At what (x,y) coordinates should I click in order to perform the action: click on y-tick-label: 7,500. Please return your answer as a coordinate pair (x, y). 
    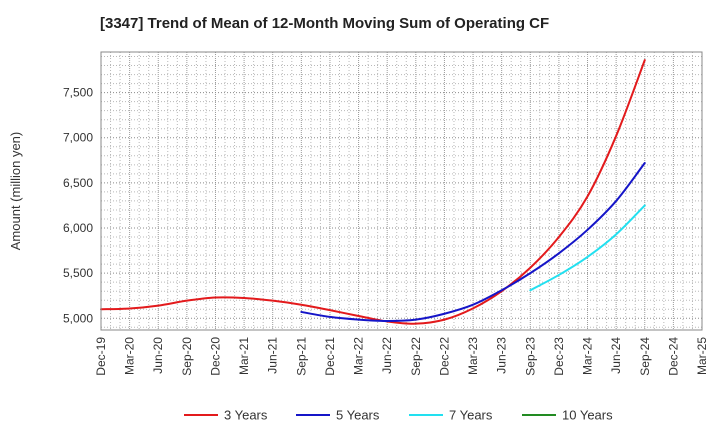
    Looking at the image, I should click on (78, 93).